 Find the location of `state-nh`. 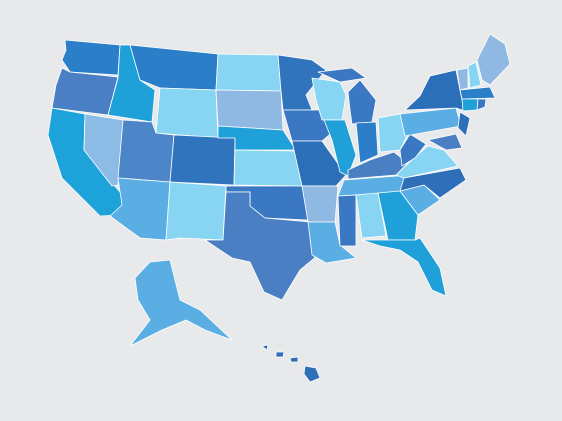

state-nh is located at coordinates (474, 75).